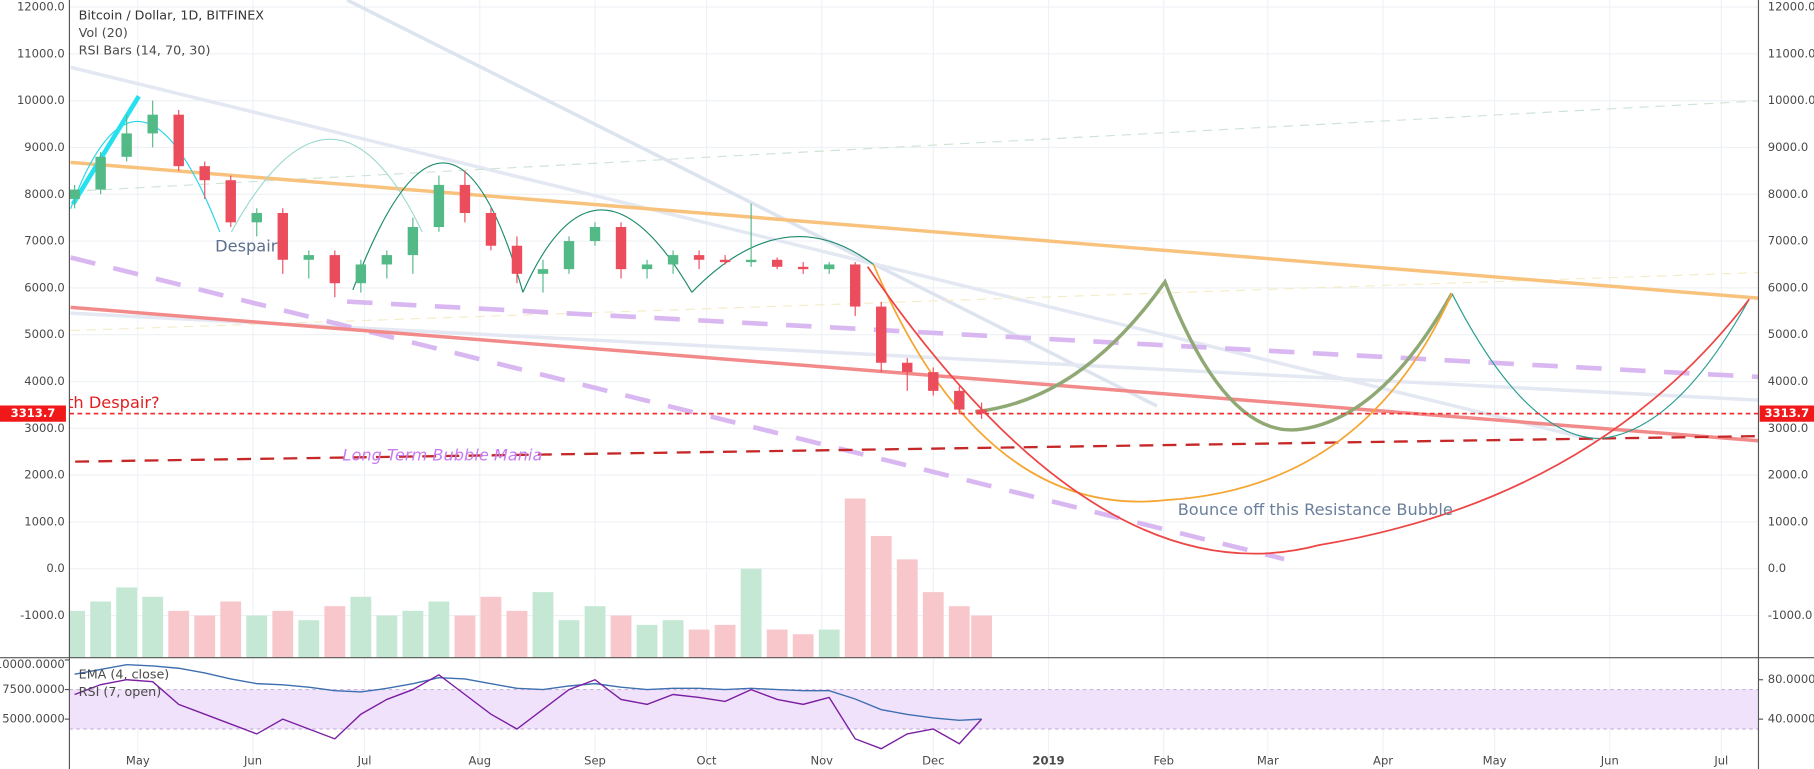  Describe the element at coordinates (442, 454) in the screenshot. I see `annotation: Long Term Bubble Mania` at that location.